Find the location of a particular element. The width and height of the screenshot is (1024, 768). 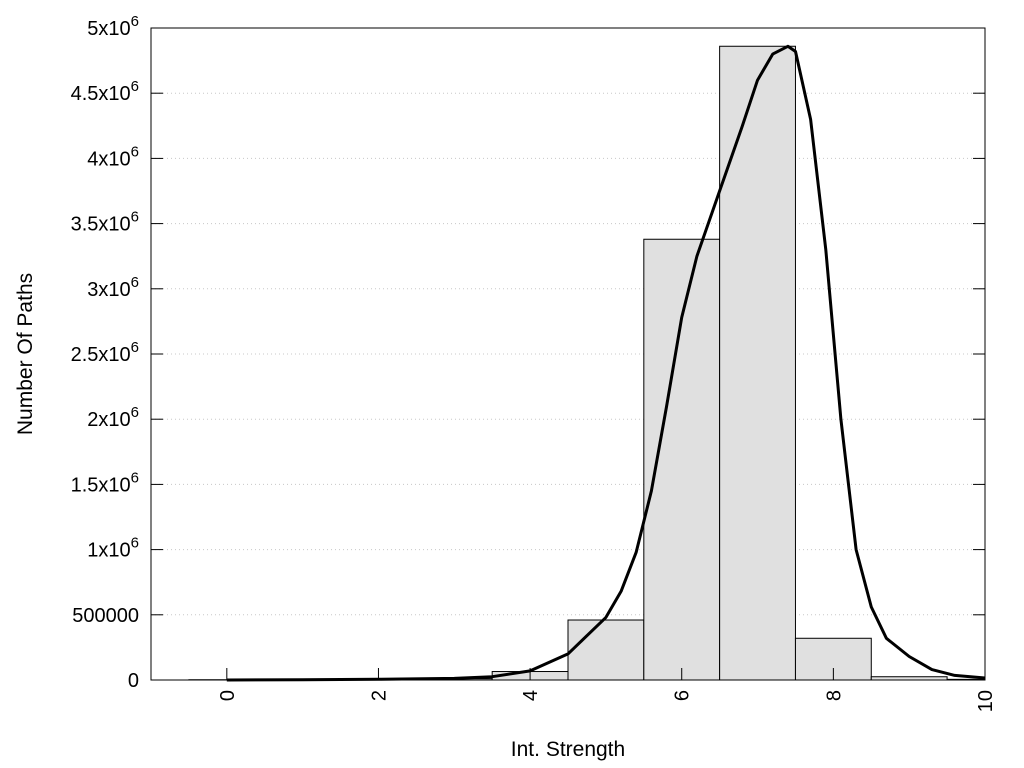

y-tick-label: 2.5x10⁶ is located at coordinates (105, 352).